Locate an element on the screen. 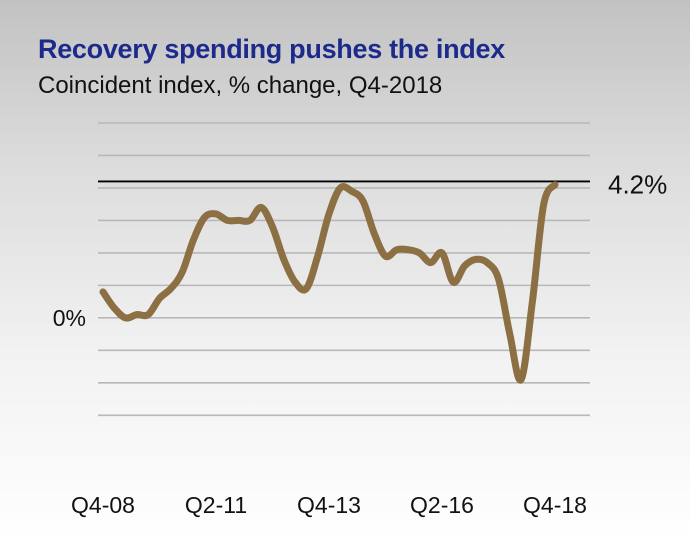 Image resolution: width=690 pixels, height=545 pixels. x-tick-label: Q4-13 is located at coordinates (329, 505).